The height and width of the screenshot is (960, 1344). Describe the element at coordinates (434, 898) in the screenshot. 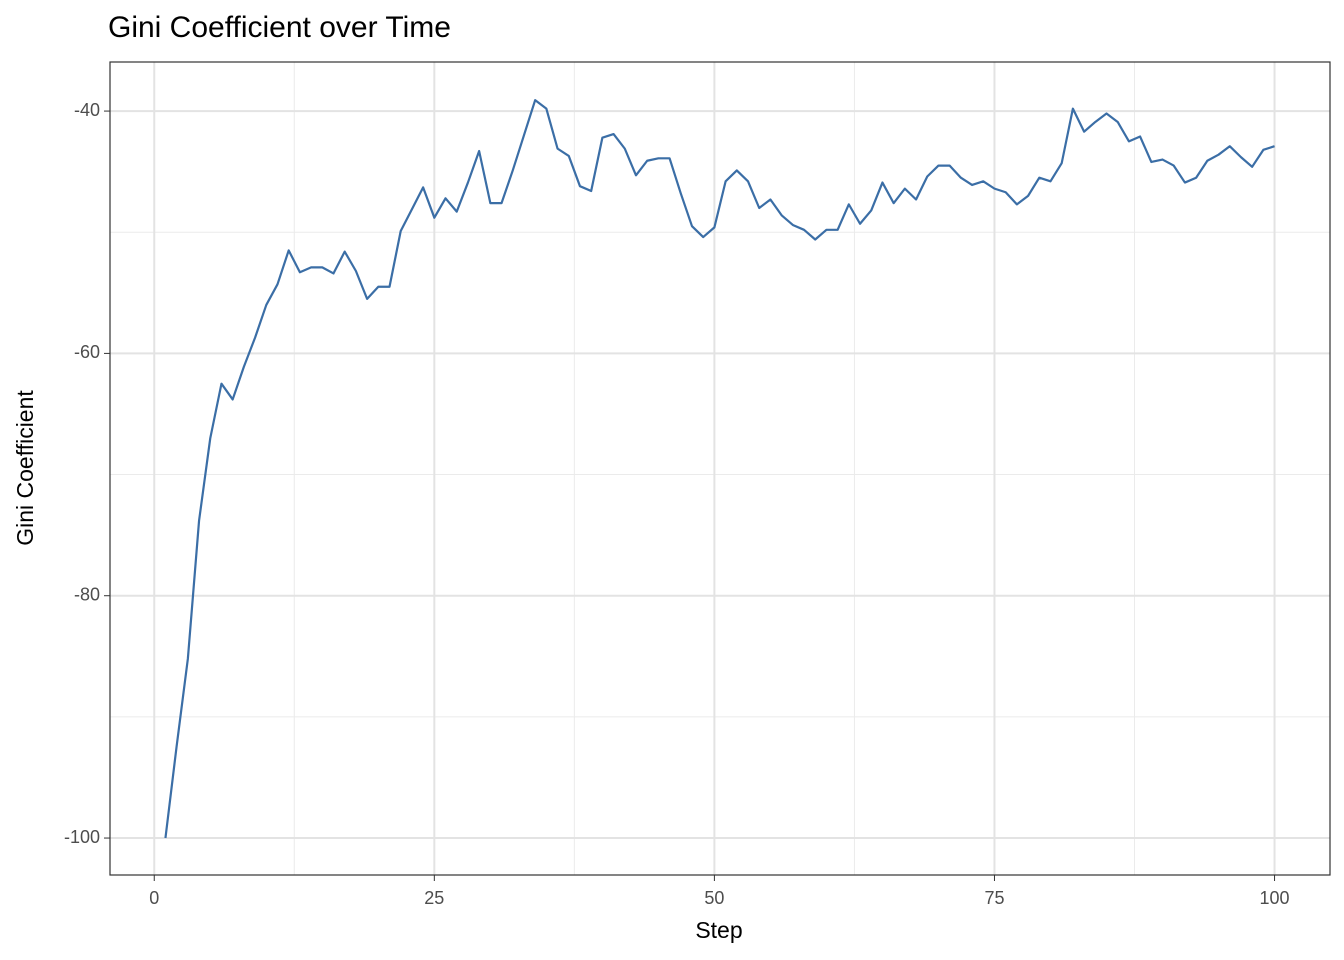

I see `x-tick-label: 25` at that location.